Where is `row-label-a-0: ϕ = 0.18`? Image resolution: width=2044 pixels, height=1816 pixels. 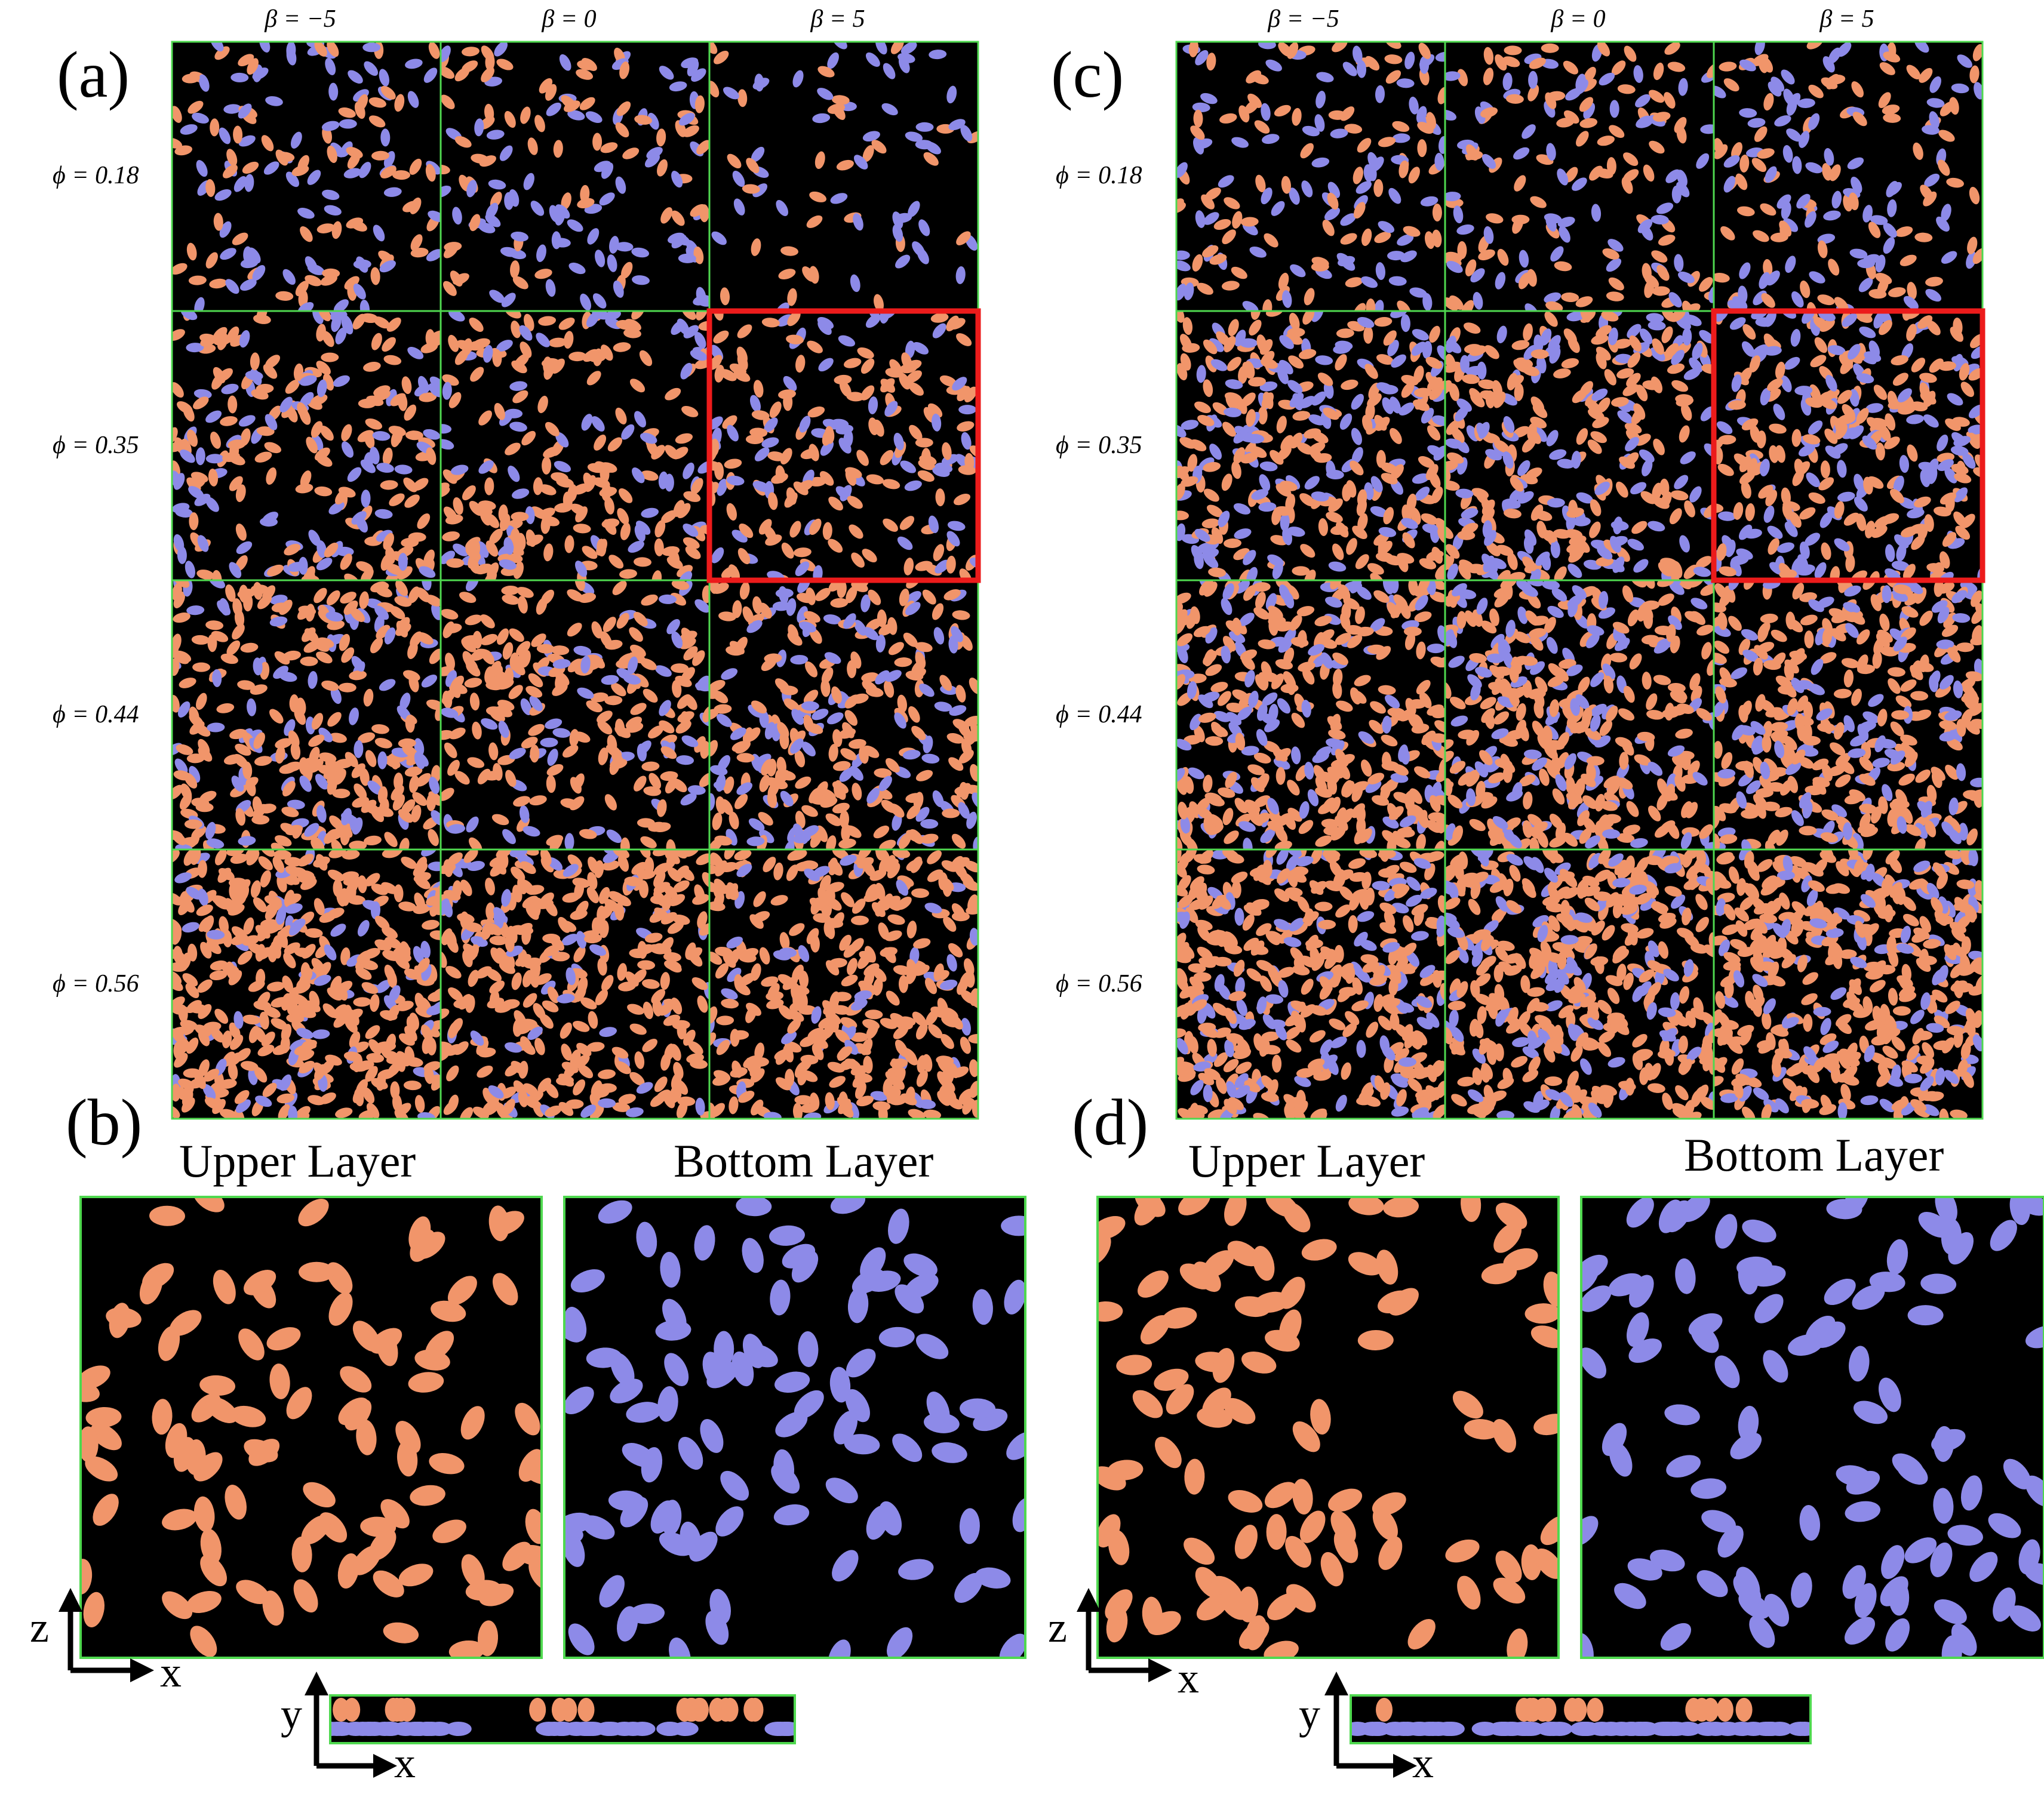 row-label-a-0: ϕ = 0.18 is located at coordinates (96, 175).